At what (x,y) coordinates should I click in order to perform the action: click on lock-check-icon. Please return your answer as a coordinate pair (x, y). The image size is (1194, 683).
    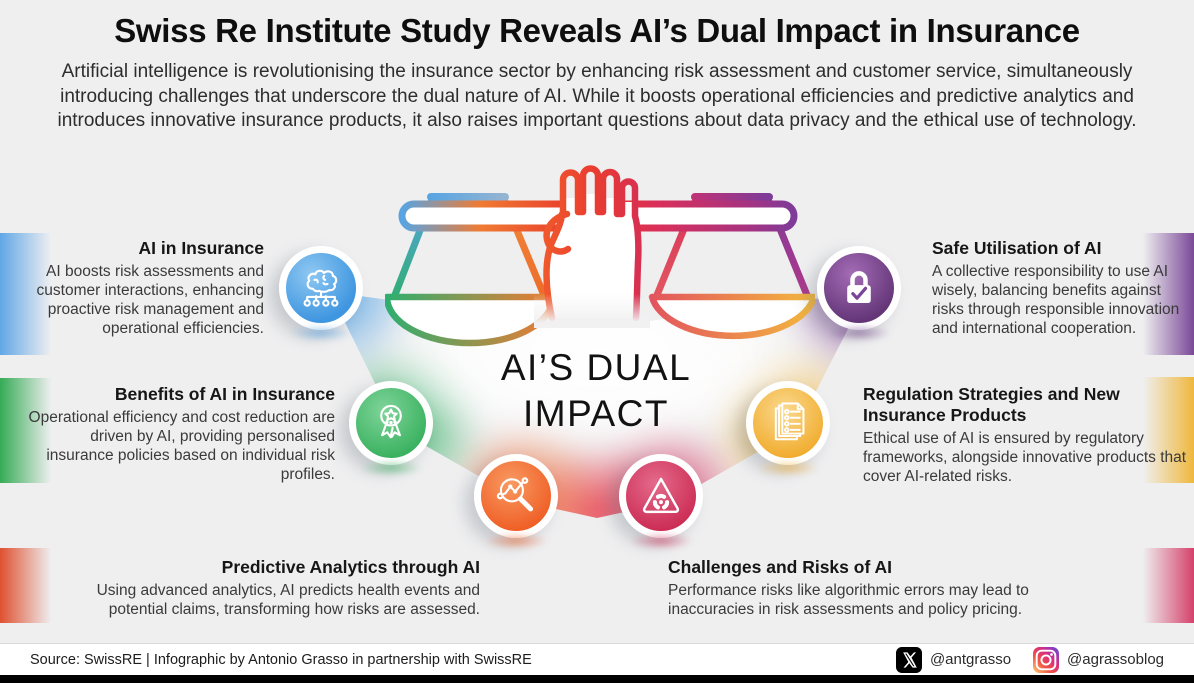
    Looking at the image, I should click on (859, 287).